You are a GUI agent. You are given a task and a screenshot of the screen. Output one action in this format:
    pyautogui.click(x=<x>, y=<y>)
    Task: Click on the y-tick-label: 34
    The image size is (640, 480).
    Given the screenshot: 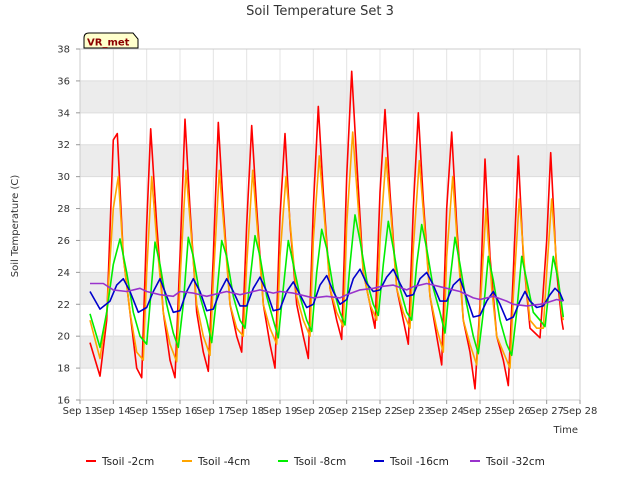 What is the action you would take?
    pyautogui.click(x=63, y=113)
    